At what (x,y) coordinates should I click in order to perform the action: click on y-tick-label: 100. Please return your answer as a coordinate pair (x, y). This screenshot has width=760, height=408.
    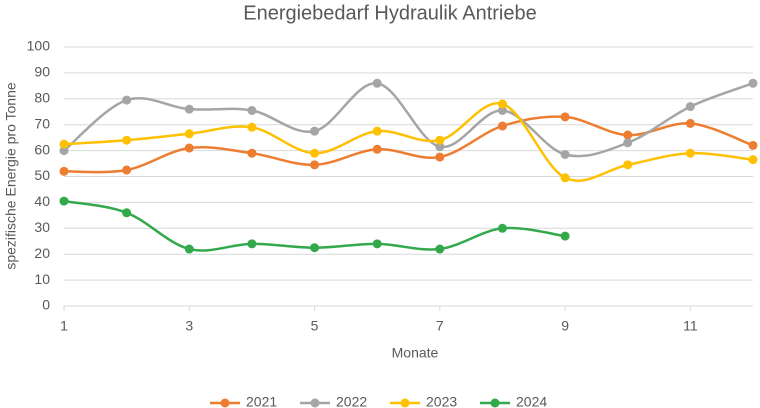
    Looking at the image, I should click on (39, 46).